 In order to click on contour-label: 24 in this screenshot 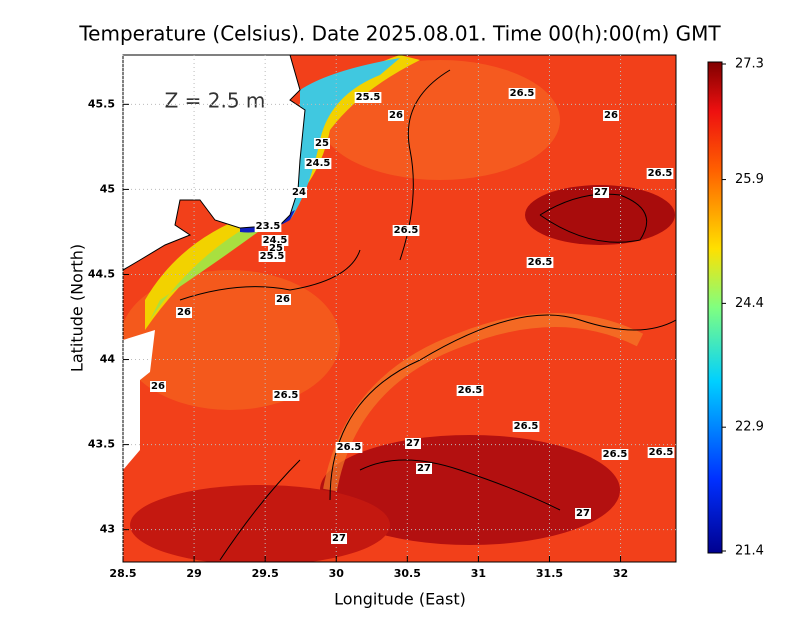, I will do `click(299, 192)`.